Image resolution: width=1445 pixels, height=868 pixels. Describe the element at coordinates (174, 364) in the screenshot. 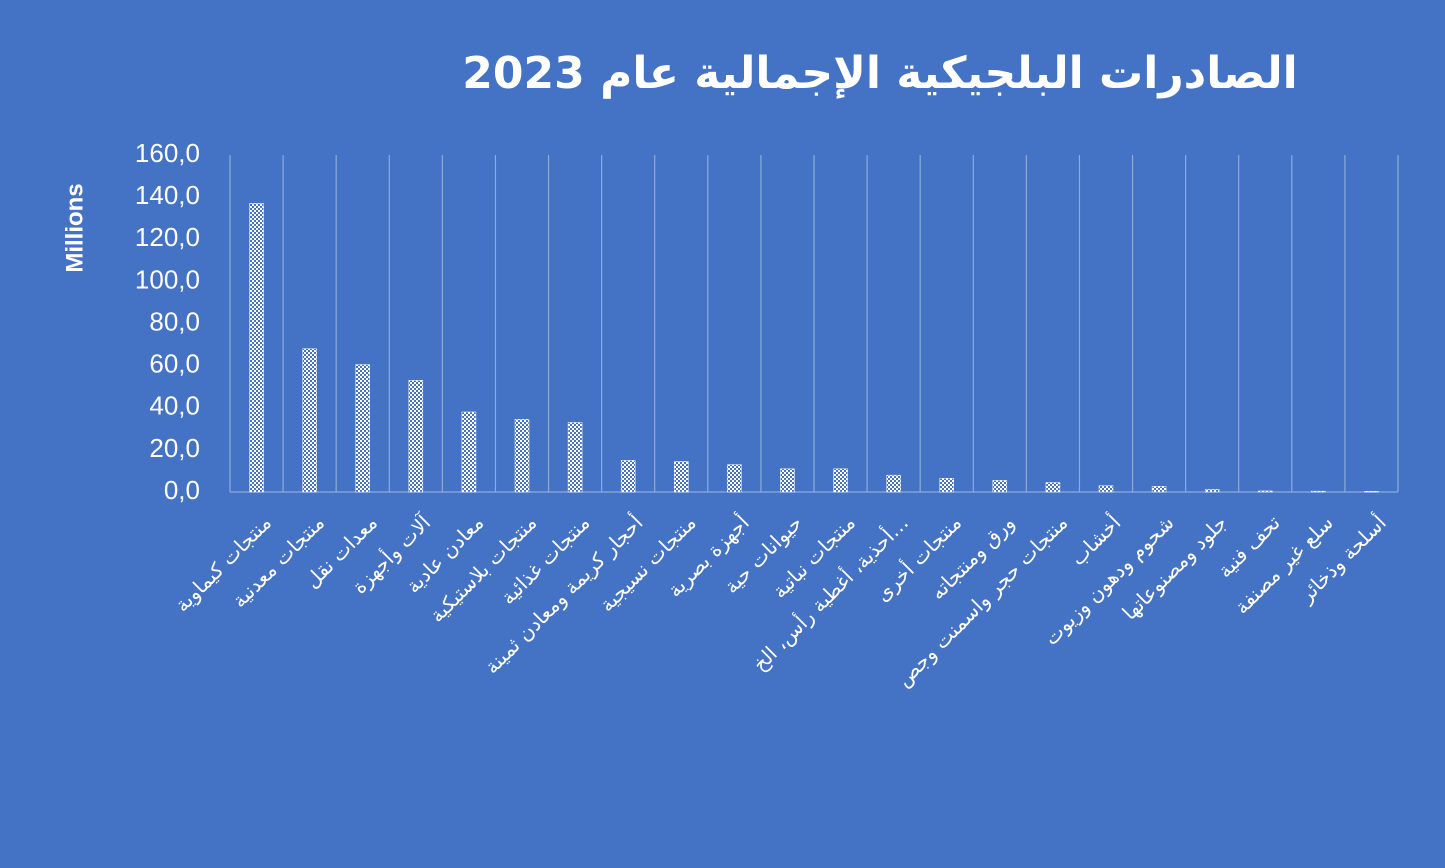

I see `y-tick-label: 60,0` at that location.